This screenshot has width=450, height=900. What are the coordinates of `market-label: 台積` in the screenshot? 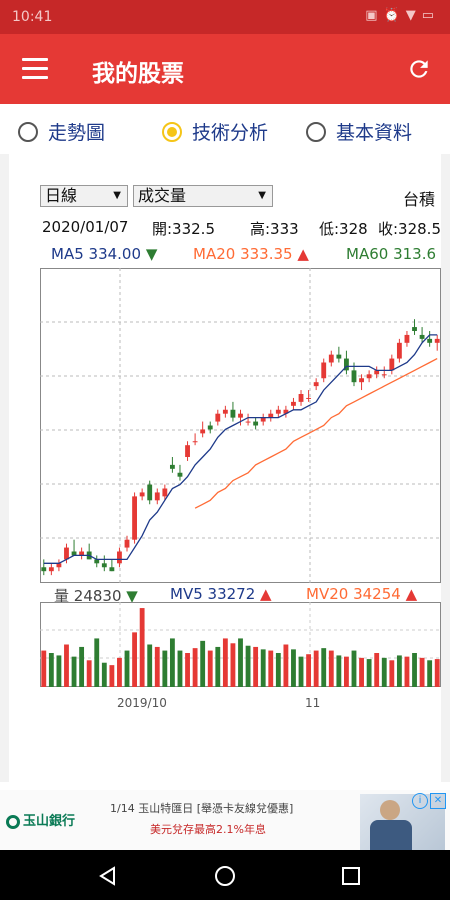 It's located at (419, 199).